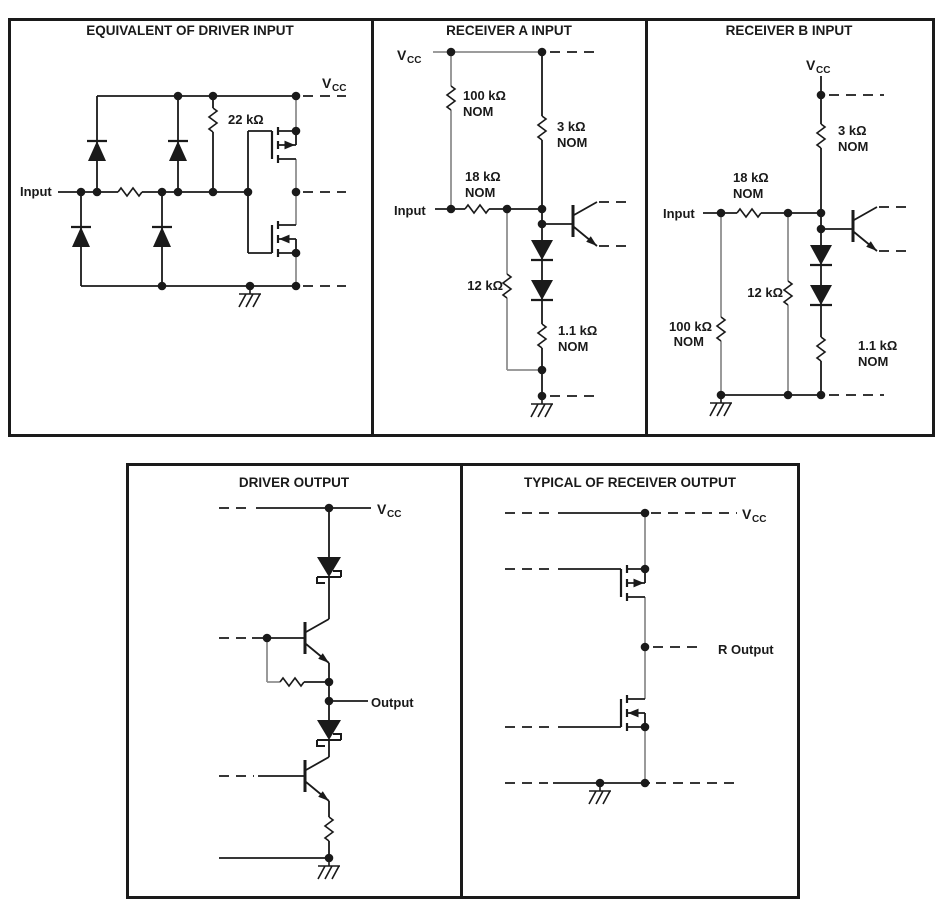 The image size is (944, 905). What do you see at coordinates (509, 30) in the screenshot?
I see `panel2-title: RECEIVER A INPUT` at bounding box center [509, 30].